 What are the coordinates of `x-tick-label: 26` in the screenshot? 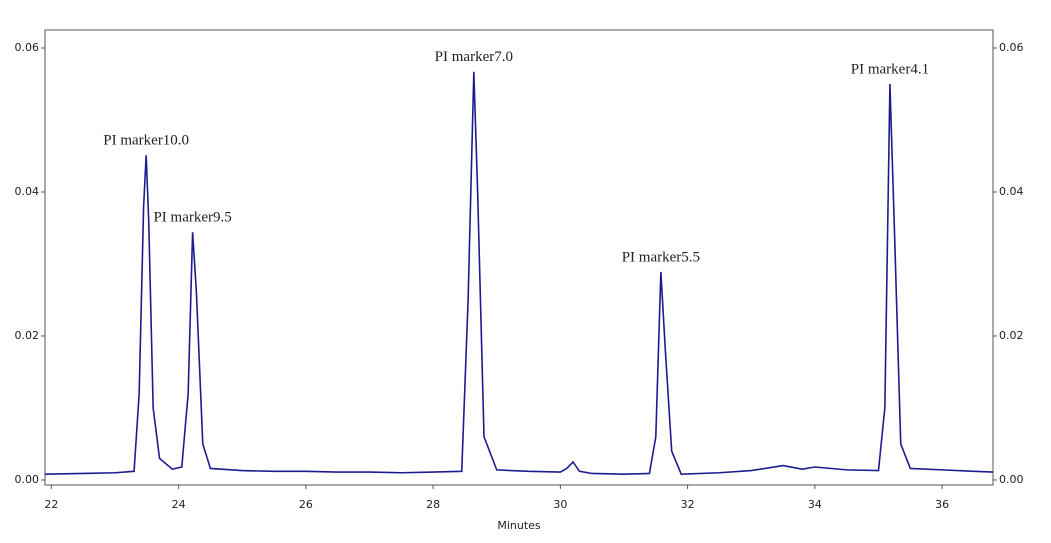 It's located at (306, 504).